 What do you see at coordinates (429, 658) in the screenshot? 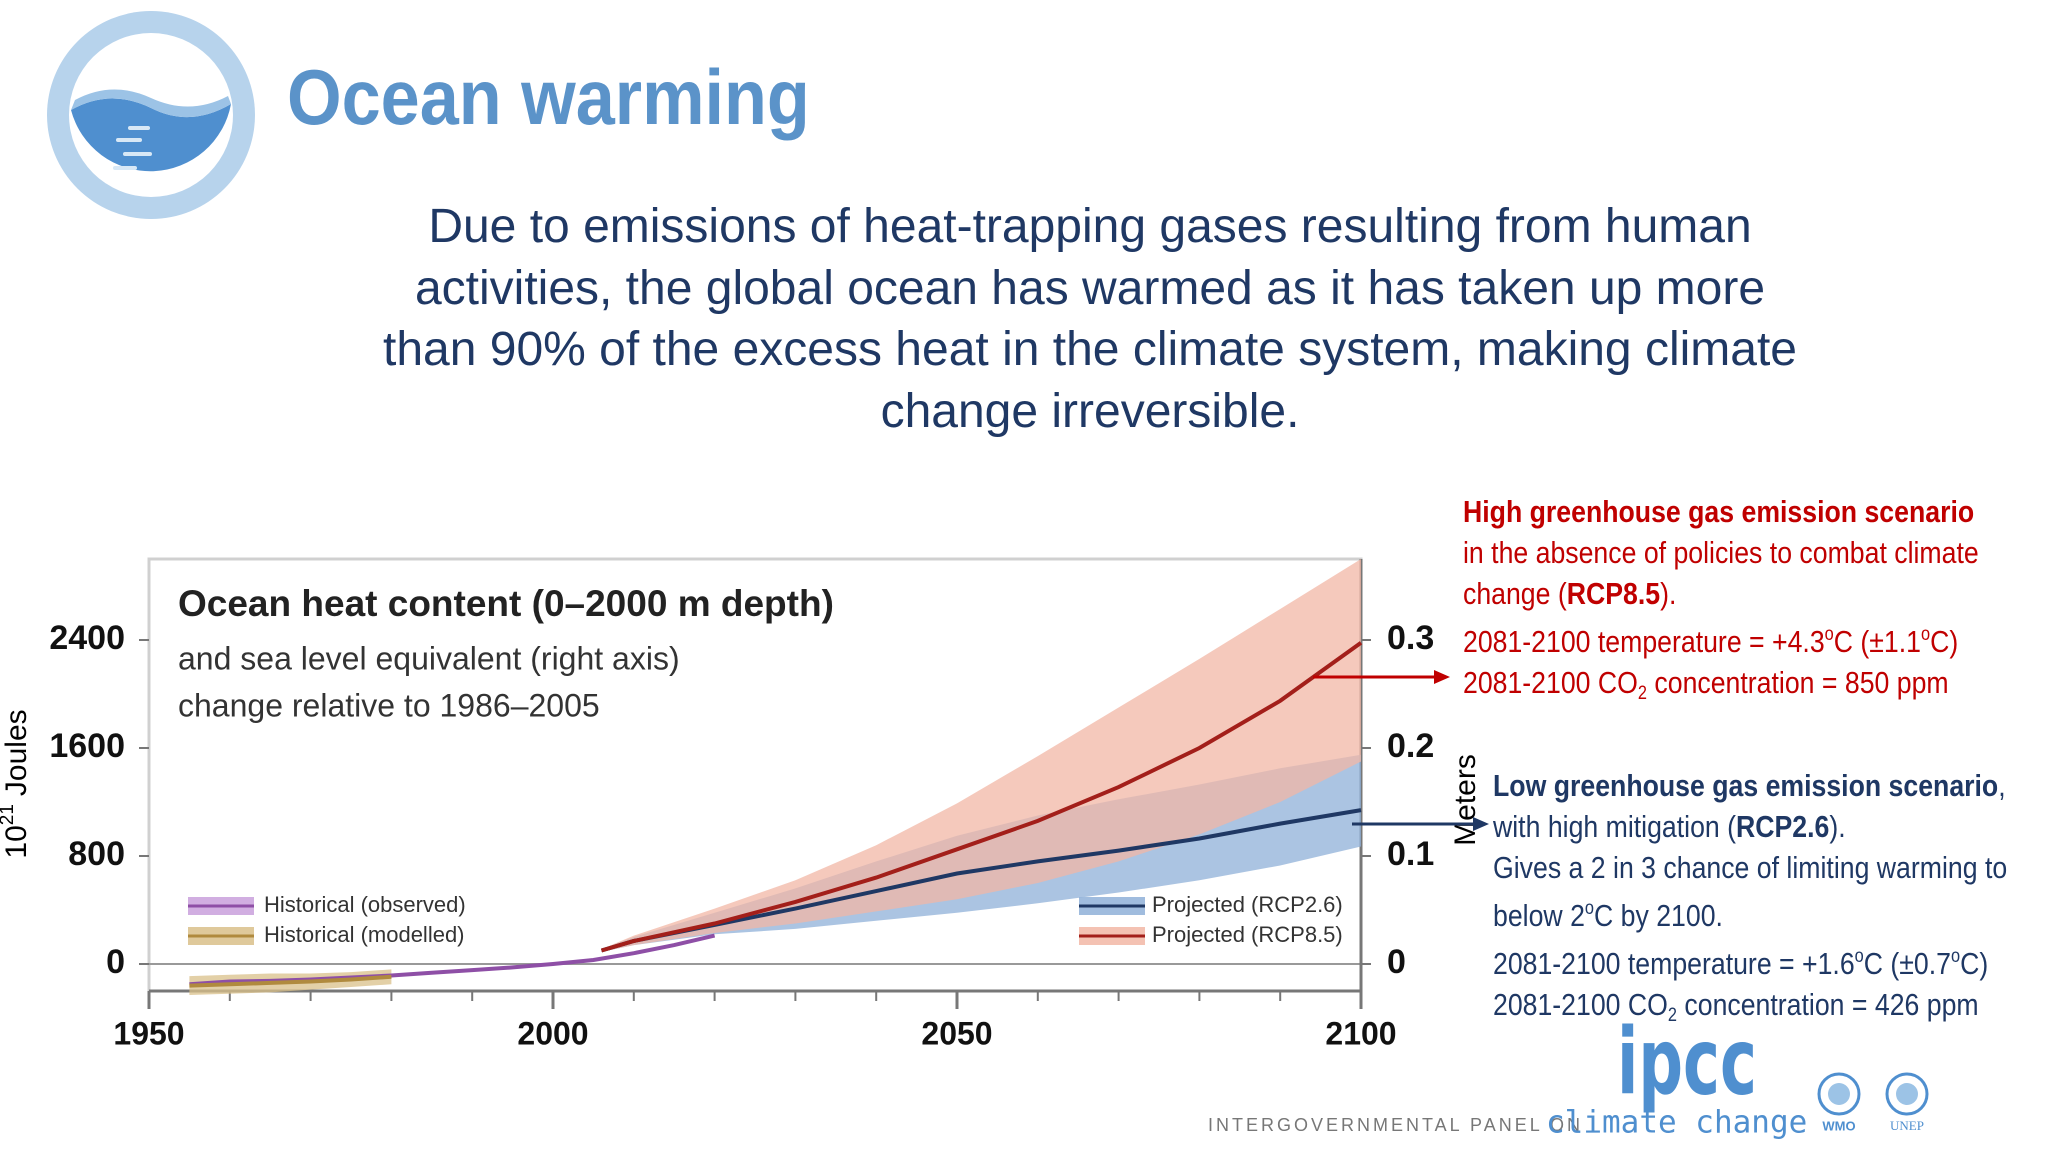
I see `chart-subtitle: and sea level equivalent (right axis)` at bounding box center [429, 658].